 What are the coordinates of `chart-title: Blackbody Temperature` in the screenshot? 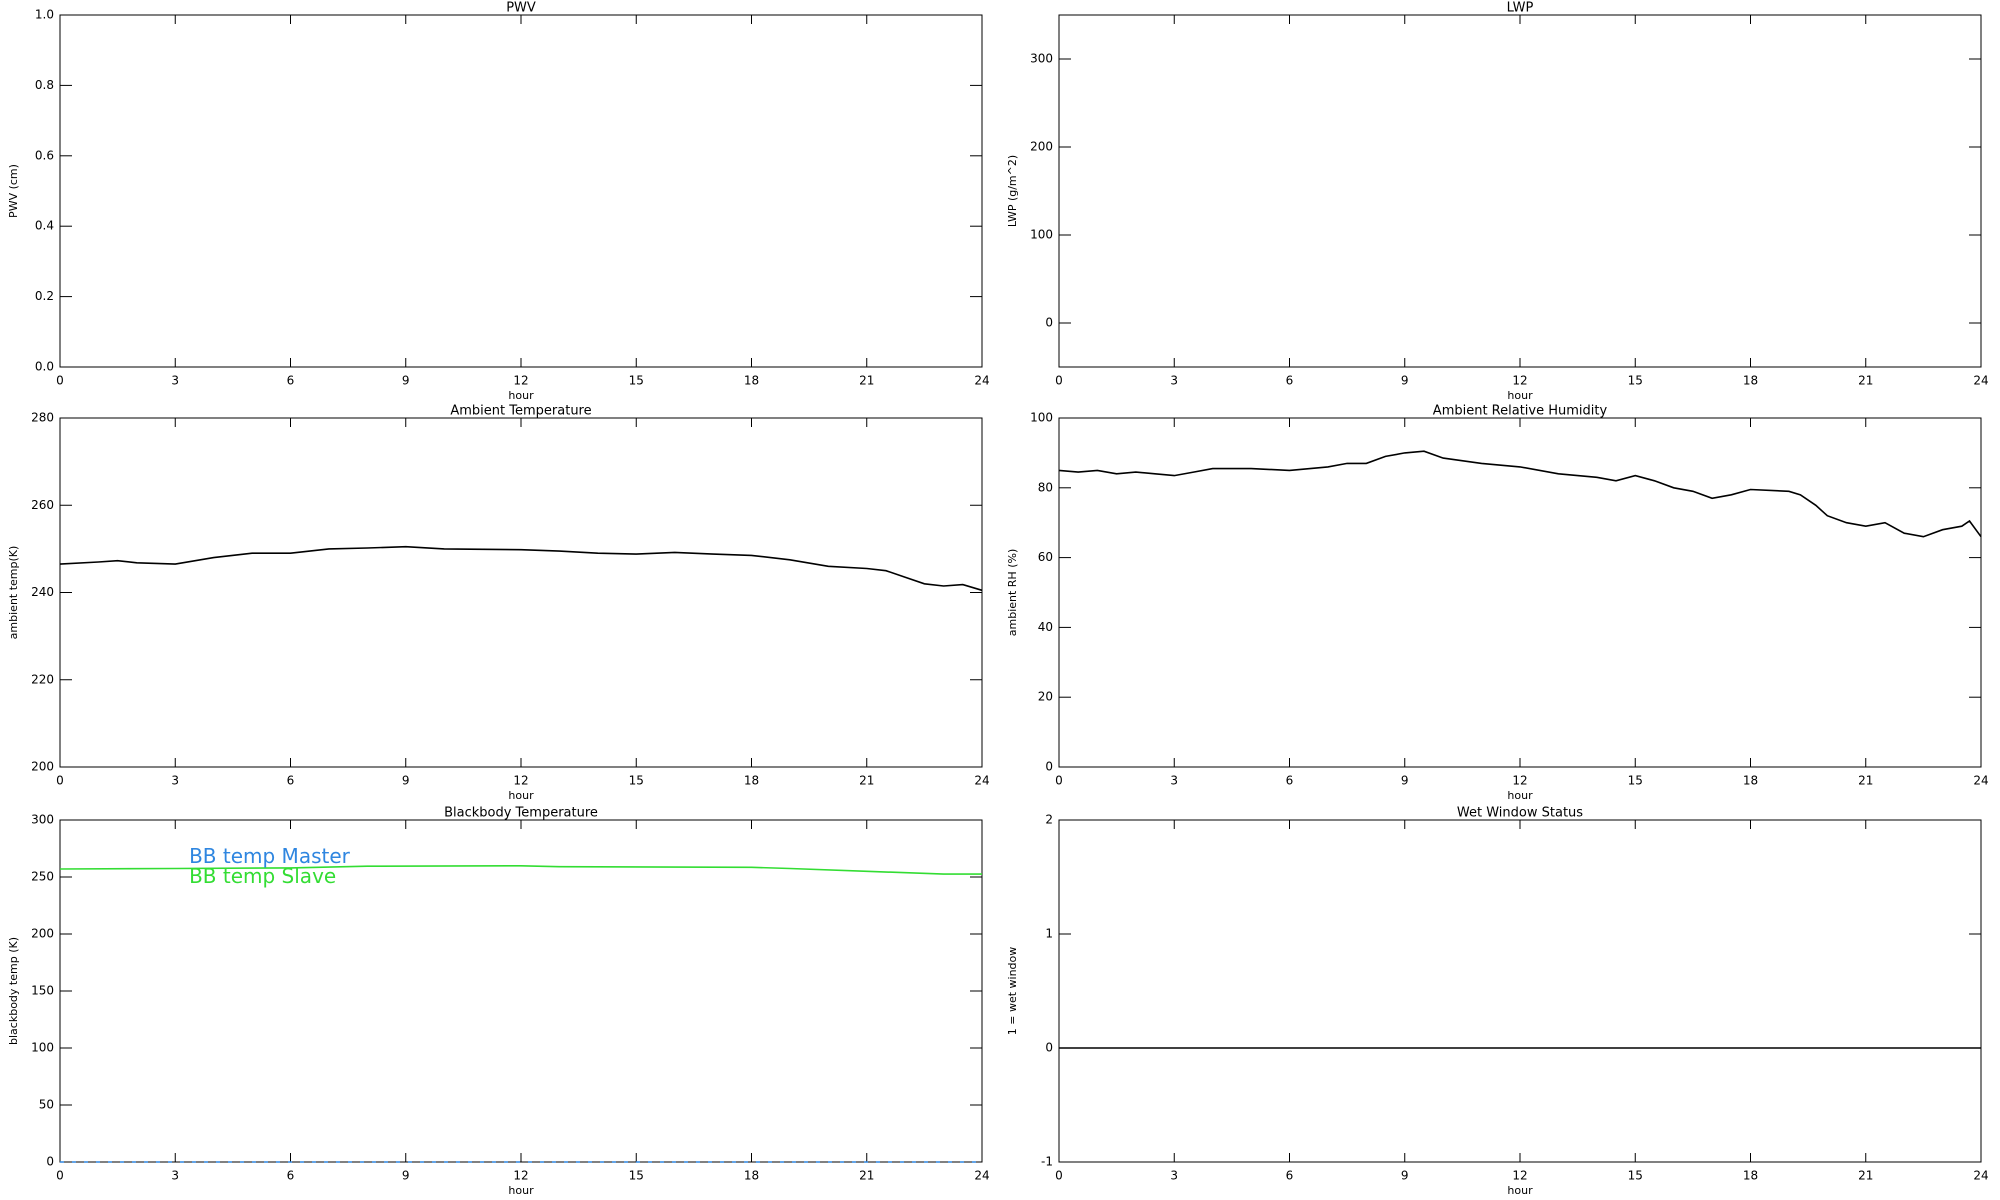 It's located at (521, 813).